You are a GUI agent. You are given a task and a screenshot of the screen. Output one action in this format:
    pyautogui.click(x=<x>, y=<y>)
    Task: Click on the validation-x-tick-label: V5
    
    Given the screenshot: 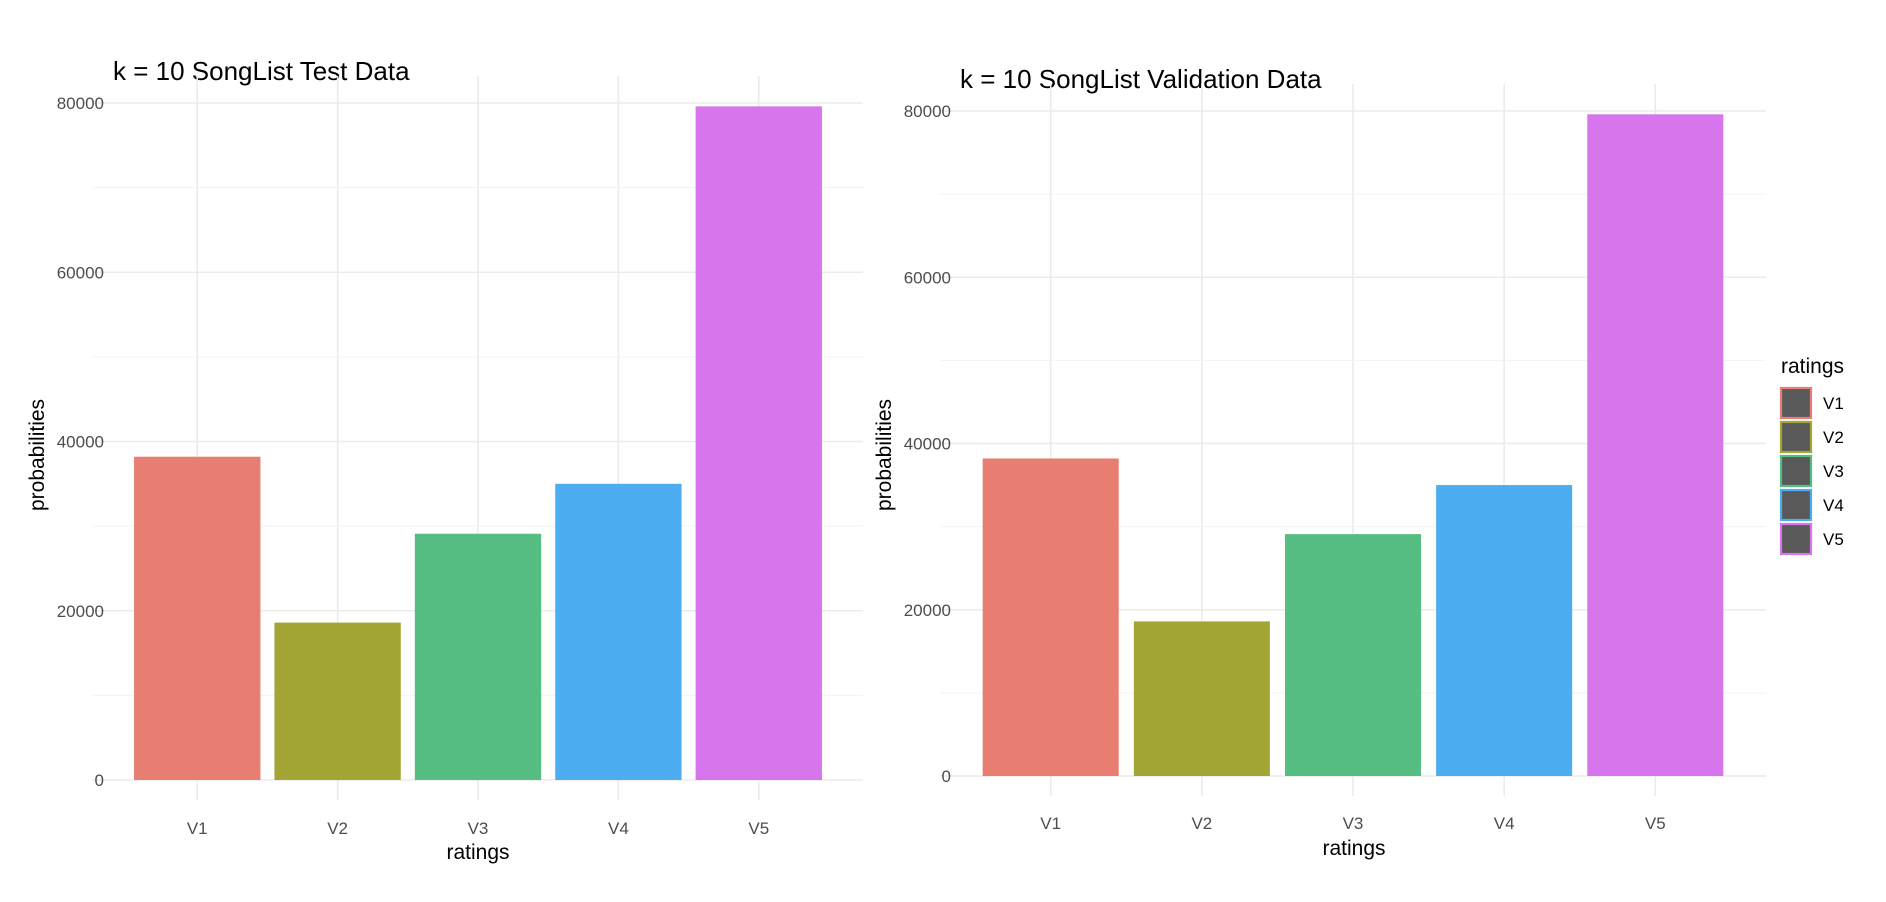 What is the action you would take?
    pyautogui.click(x=1655, y=823)
    